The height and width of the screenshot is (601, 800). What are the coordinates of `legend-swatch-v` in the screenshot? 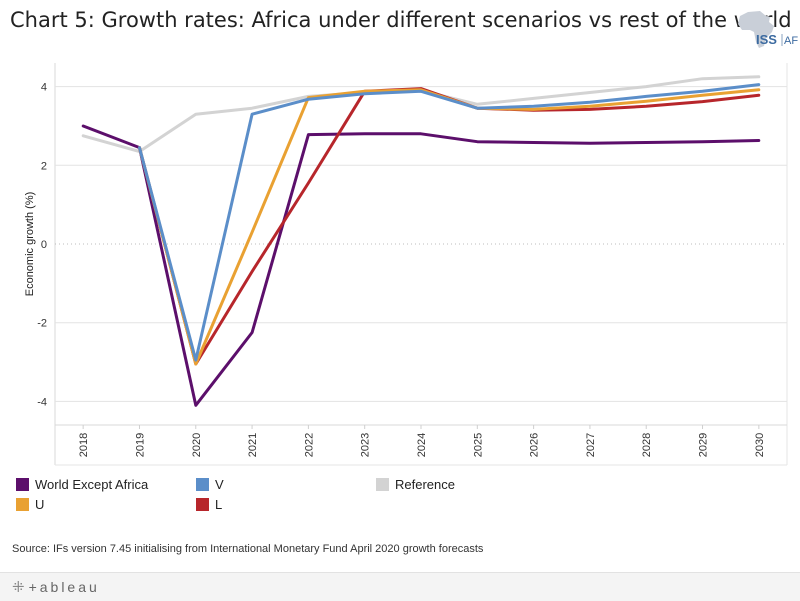 It's located at (202, 484).